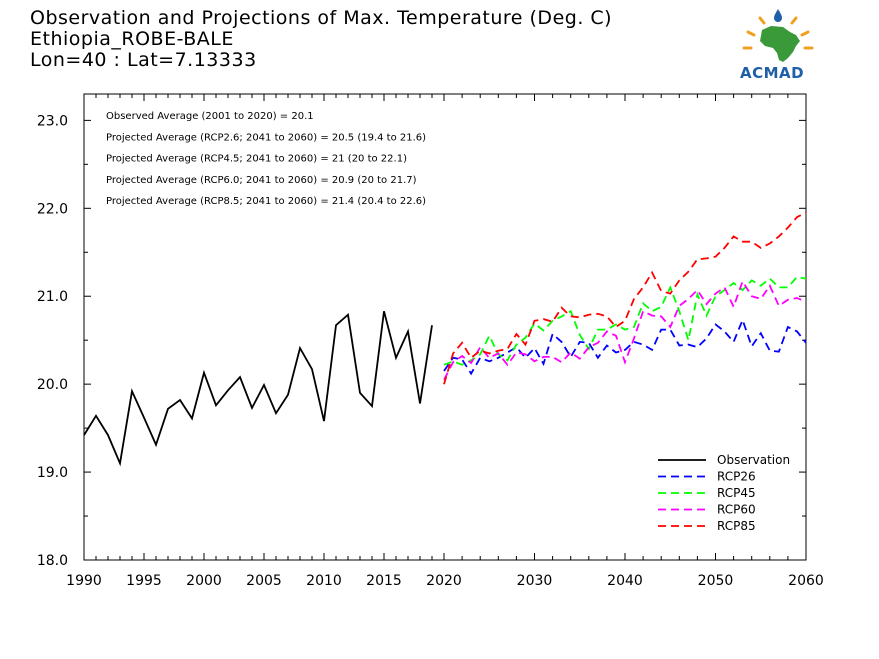  What do you see at coordinates (52, 209) in the screenshot?
I see `y-tick-label: 22.0` at bounding box center [52, 209].